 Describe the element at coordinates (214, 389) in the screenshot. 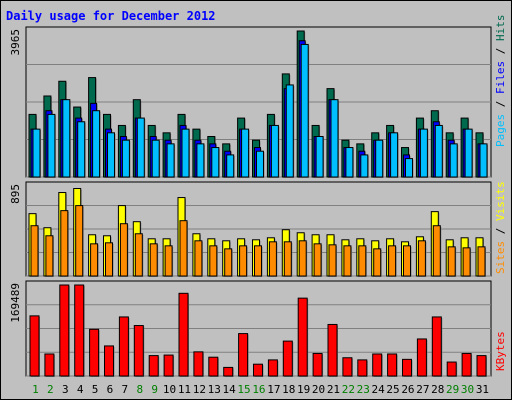

I see `day-label: 13` at that location.